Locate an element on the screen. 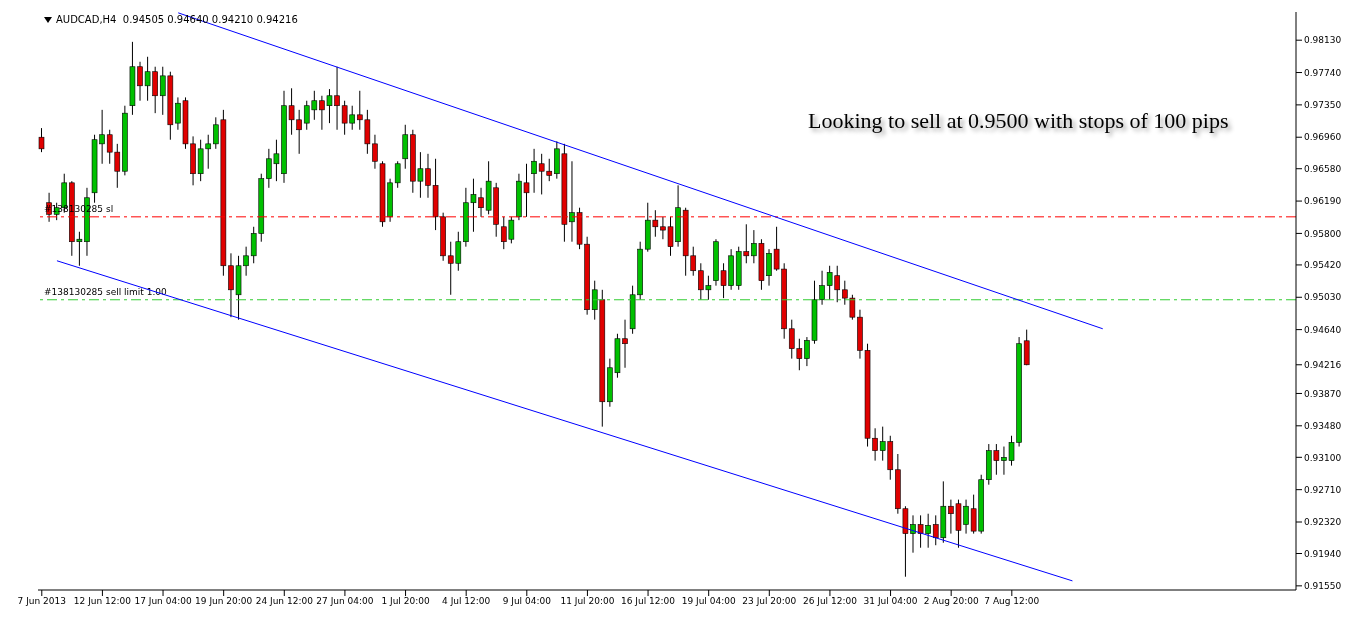  x-tick-label: 24 Jun 12:00 is located at coordinates (284, 601).